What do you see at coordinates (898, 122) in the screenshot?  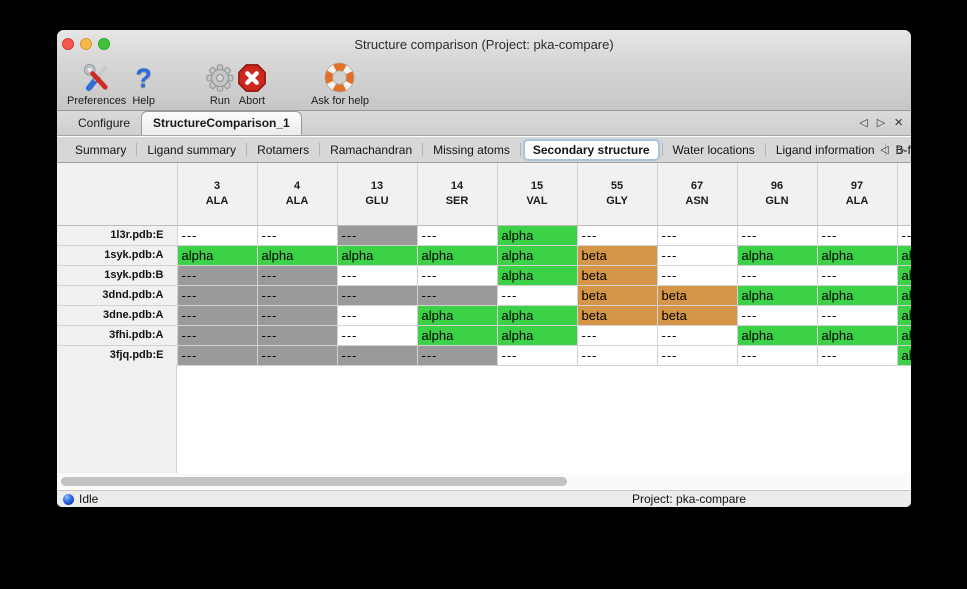 I see `tab-close-icon: ×` at bounding box center [898, 122].